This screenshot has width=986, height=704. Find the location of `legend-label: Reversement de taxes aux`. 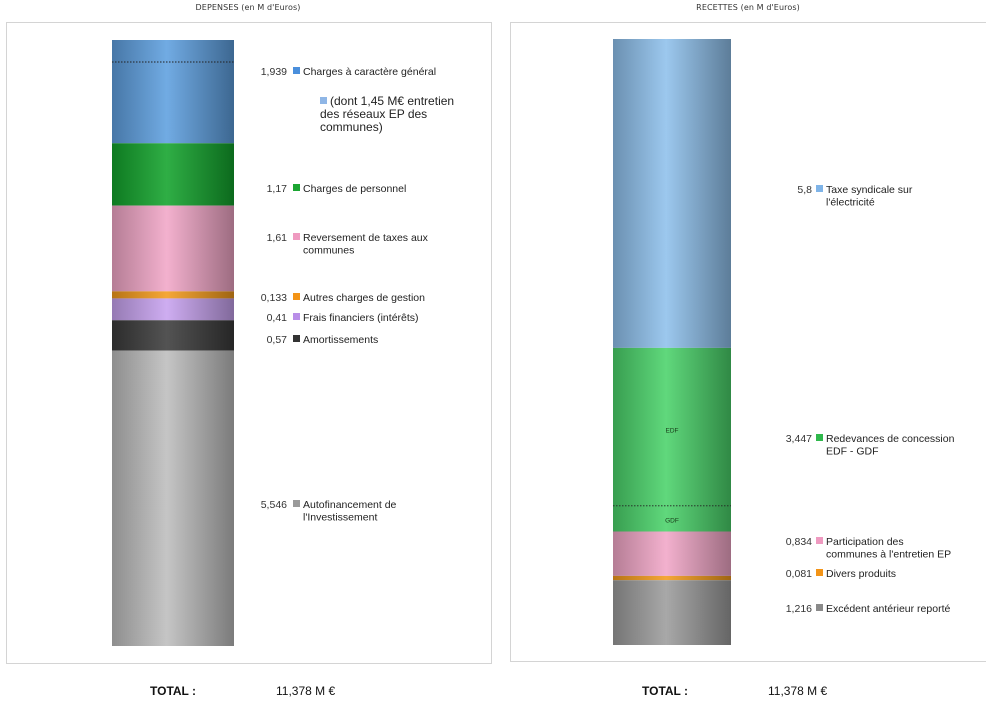

legend-label: Reversement de taxes aux is located at coordinates (366, 238).